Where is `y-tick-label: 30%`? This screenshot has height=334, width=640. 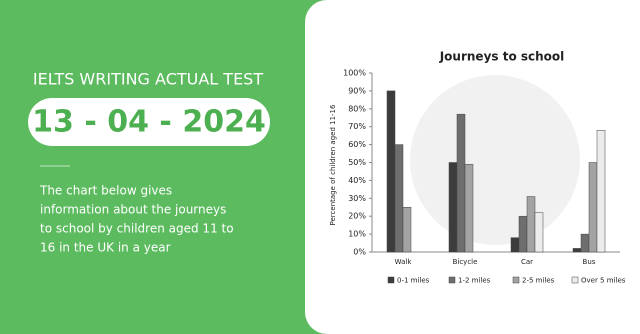
y-tick-label: 30% is located at coordinates (357, 198).